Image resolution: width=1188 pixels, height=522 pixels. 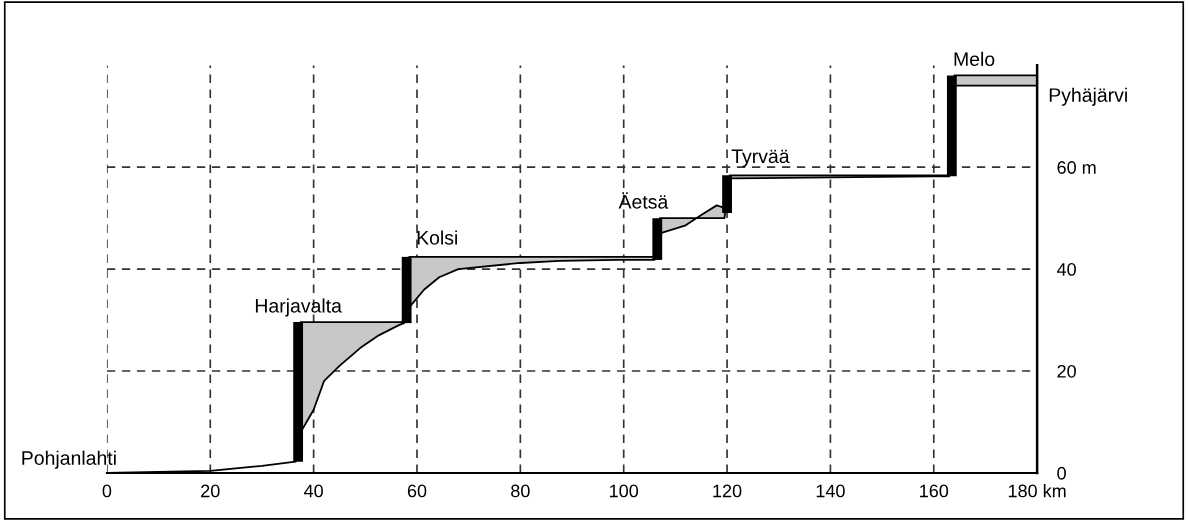 I want to click on x-tick-label: 160, so click(x=934, y=491).